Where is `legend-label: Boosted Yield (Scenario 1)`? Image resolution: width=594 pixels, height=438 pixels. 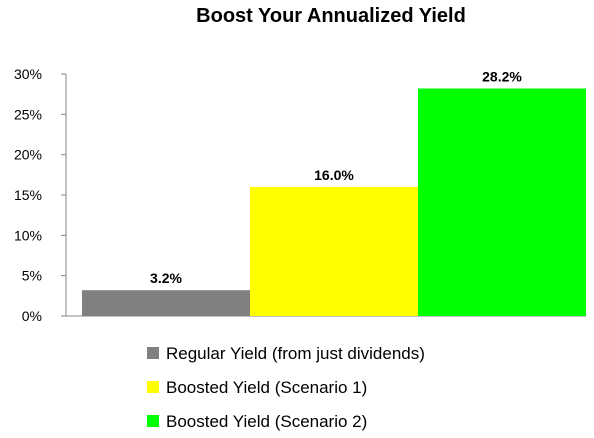 legend-label: Boosted Yield (Scenario 1) is located at coordinates (266, 387).